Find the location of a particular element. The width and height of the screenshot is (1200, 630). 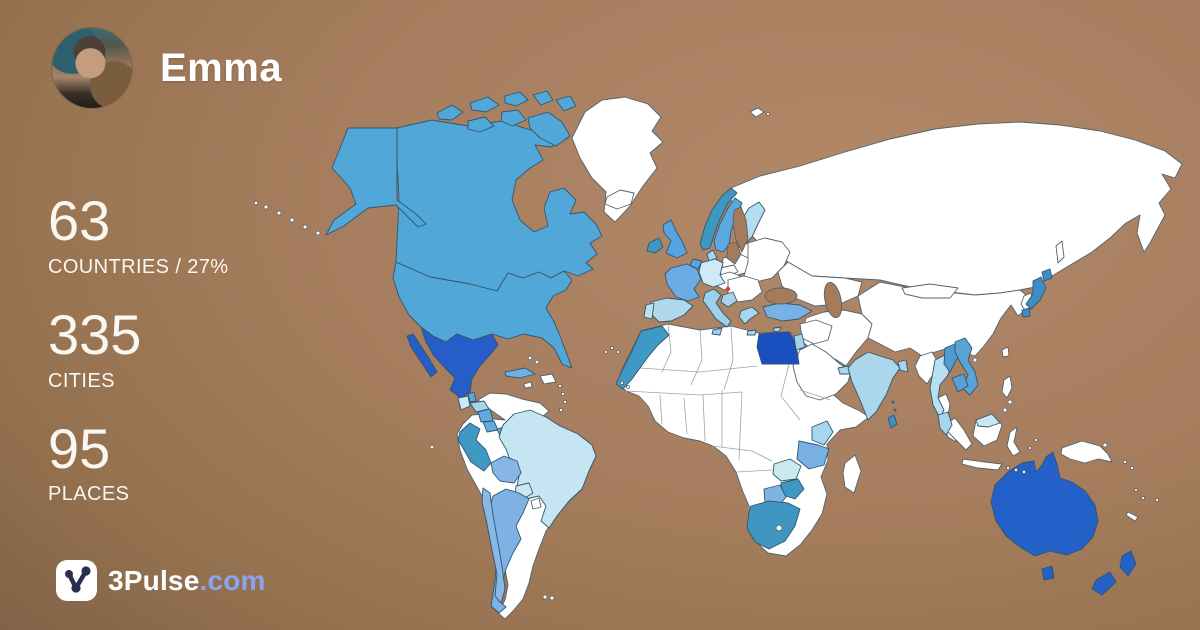

country-mexico-baja is located at coordinates (422, 355).